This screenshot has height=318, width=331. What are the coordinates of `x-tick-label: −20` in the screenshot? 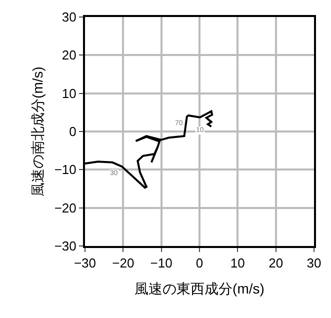 It's located at (123, 263).